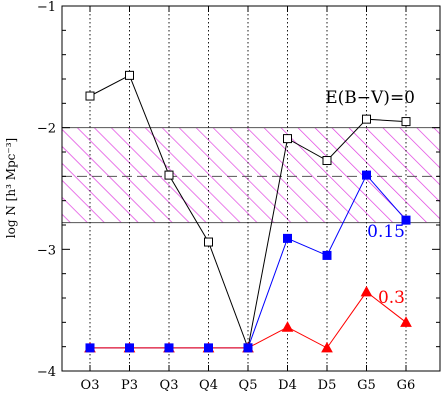  What do you see at coordinates (169, 348) in the screenshot?
I see `point-blue-q3` at bounding box center [169, 348].